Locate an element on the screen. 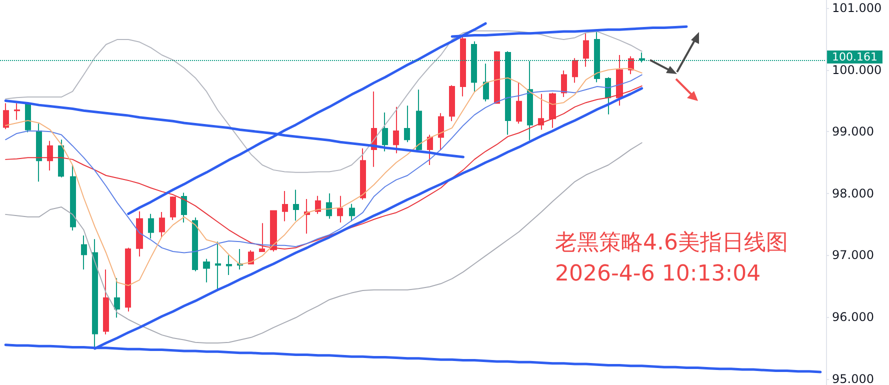 The height and width of the screenshot is (385, 889). y-tick-label: 100.000 is located at coordinates (857, 69).